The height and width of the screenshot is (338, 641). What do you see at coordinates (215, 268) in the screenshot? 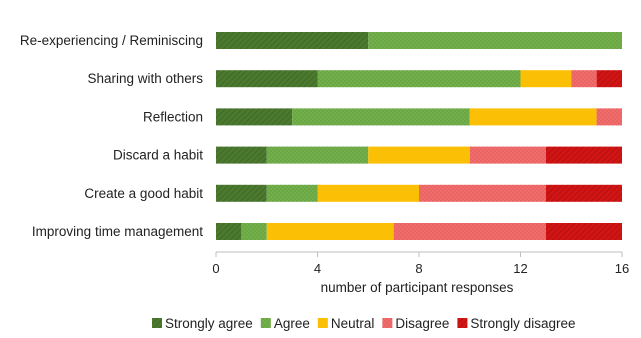
I see `x-tick-label: 0` at bounding box center [215, 268].